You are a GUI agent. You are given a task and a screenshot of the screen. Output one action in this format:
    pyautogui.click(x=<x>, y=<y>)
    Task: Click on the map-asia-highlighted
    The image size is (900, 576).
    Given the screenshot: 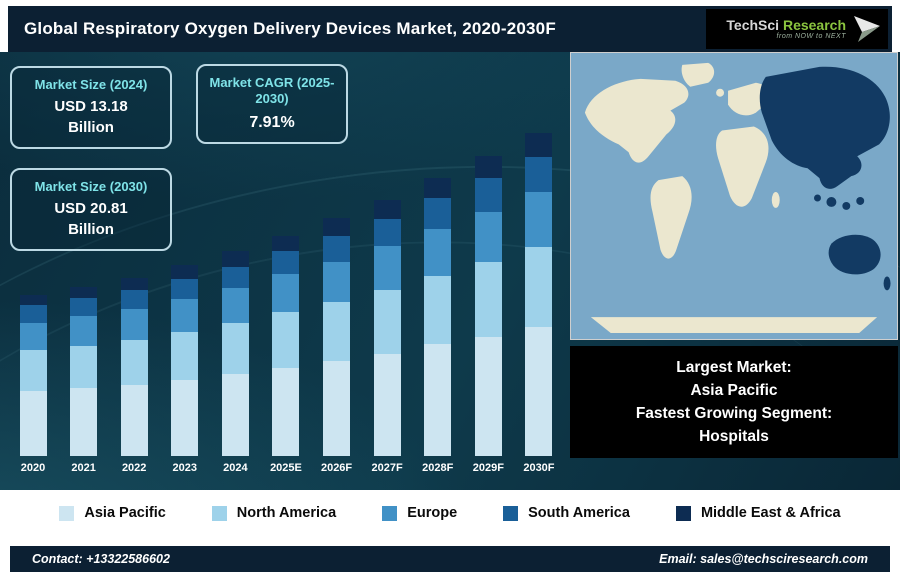 What is the action you would take?
    pyautogui.click(x=824, y=127)
    